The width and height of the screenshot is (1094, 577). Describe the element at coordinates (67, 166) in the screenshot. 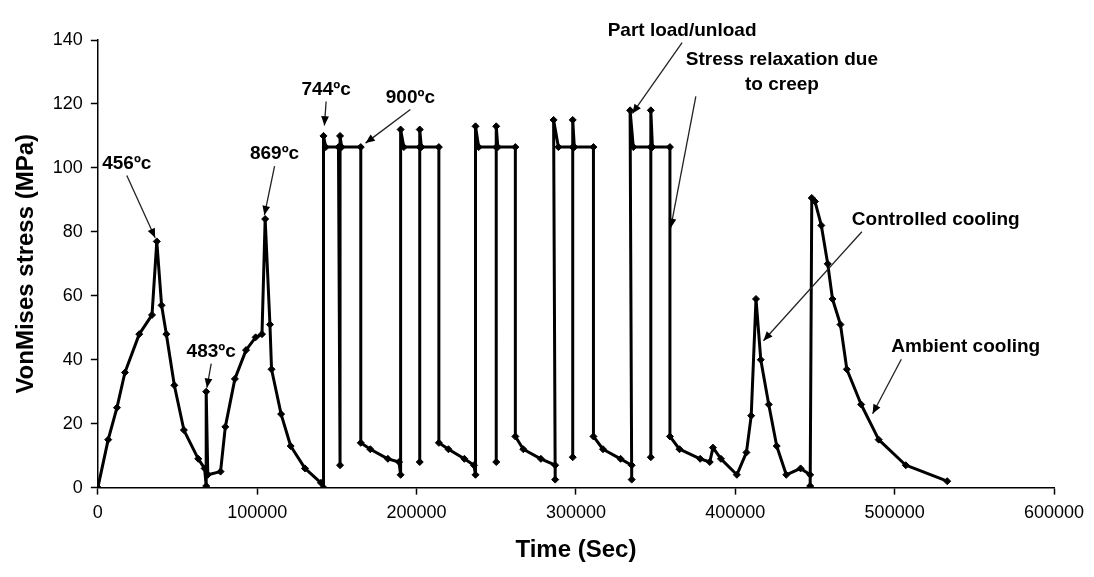

I see `y-tick-label: 100` at that location.